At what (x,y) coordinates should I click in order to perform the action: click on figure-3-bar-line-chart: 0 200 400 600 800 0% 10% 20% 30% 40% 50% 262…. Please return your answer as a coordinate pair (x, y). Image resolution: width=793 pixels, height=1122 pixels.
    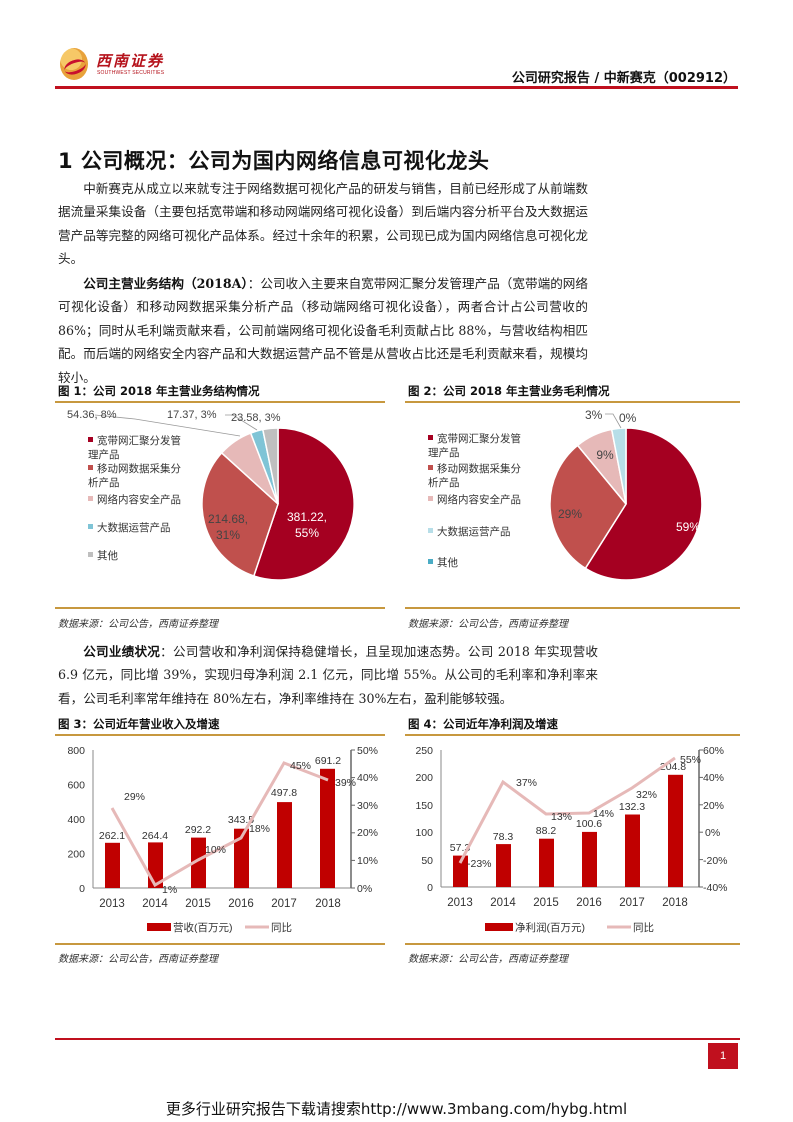
    Looking at the image, I should click on (222, 839).